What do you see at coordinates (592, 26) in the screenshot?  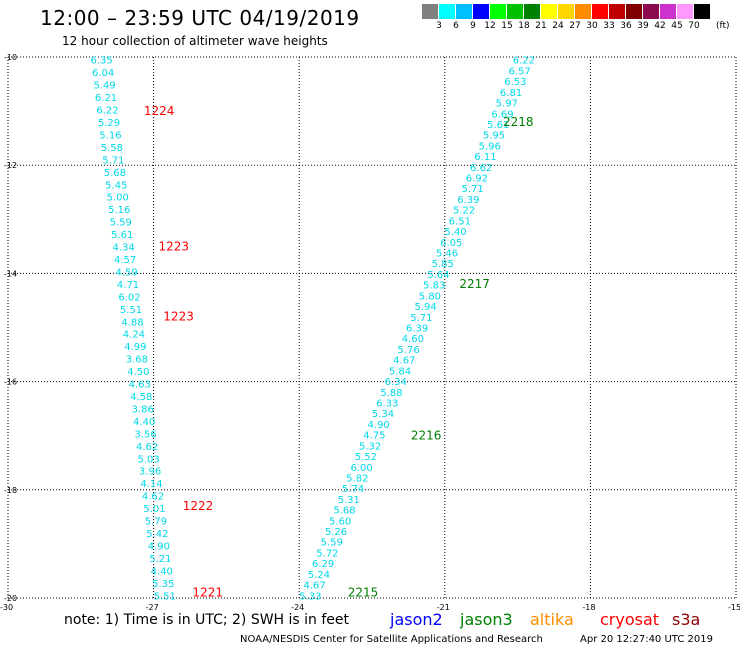 I see `colorbar-tick: 30` at bounding box center [592, 26].